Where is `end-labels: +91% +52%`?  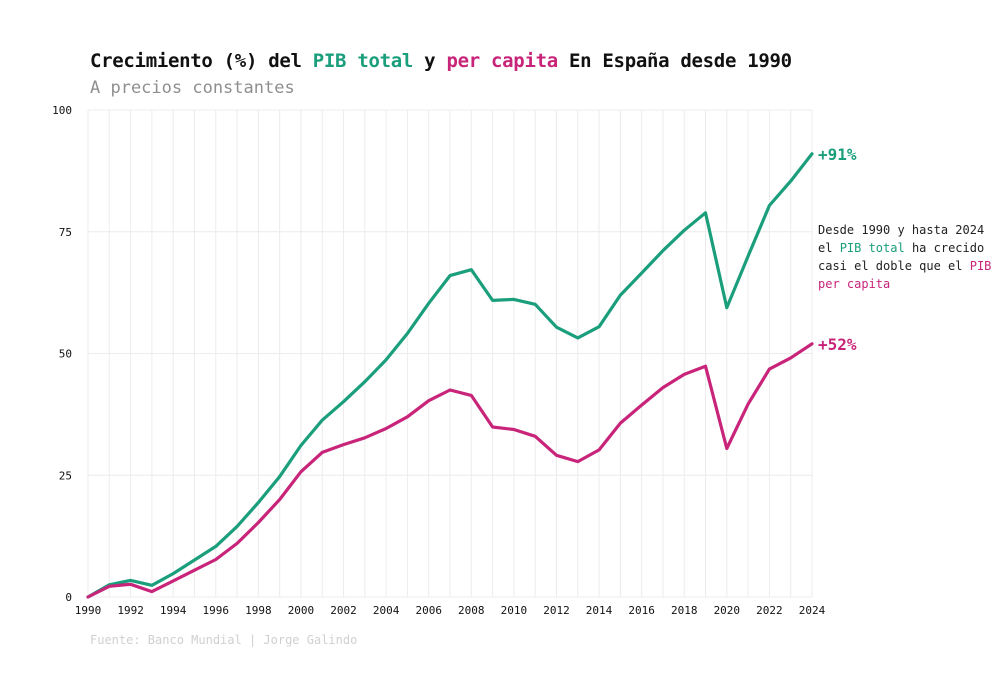
end-labels: +91% +52% is located at coordinates (837, 249).